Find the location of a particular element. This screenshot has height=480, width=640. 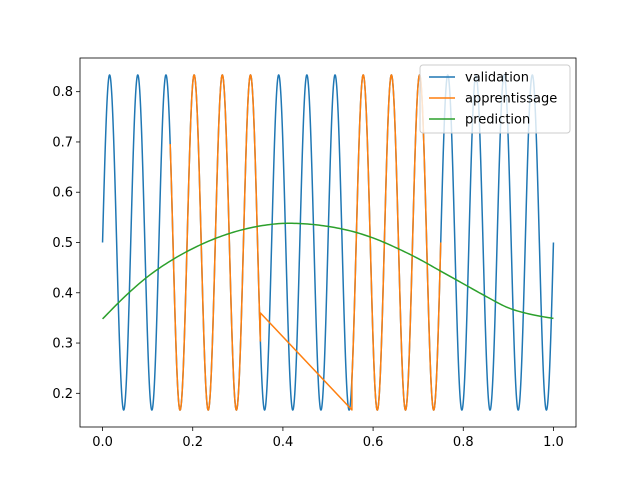

x-tick-label: 1.0 is located at coordinates (553, 442).